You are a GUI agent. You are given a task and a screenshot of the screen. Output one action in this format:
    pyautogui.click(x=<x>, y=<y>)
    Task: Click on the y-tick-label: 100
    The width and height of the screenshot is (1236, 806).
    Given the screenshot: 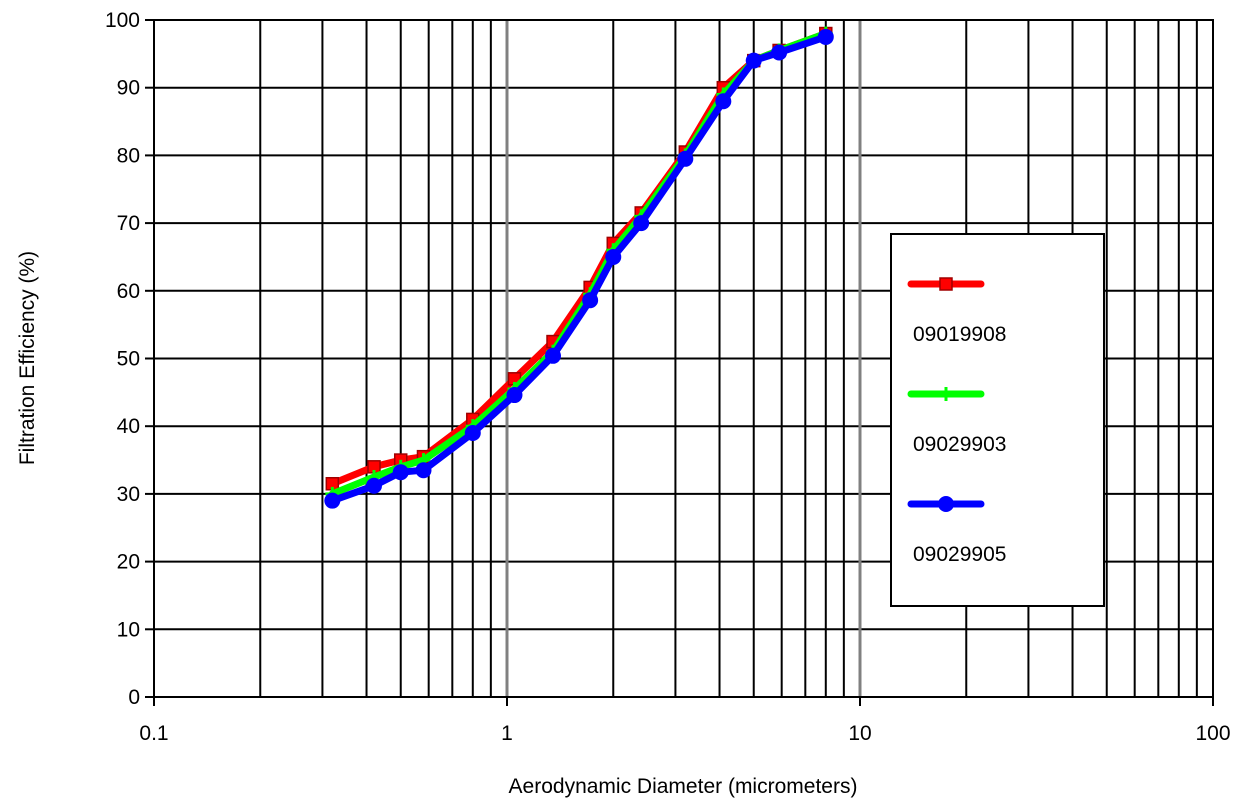 What is the action you would take?
    pyautogui.click(x=122, y=20)
    